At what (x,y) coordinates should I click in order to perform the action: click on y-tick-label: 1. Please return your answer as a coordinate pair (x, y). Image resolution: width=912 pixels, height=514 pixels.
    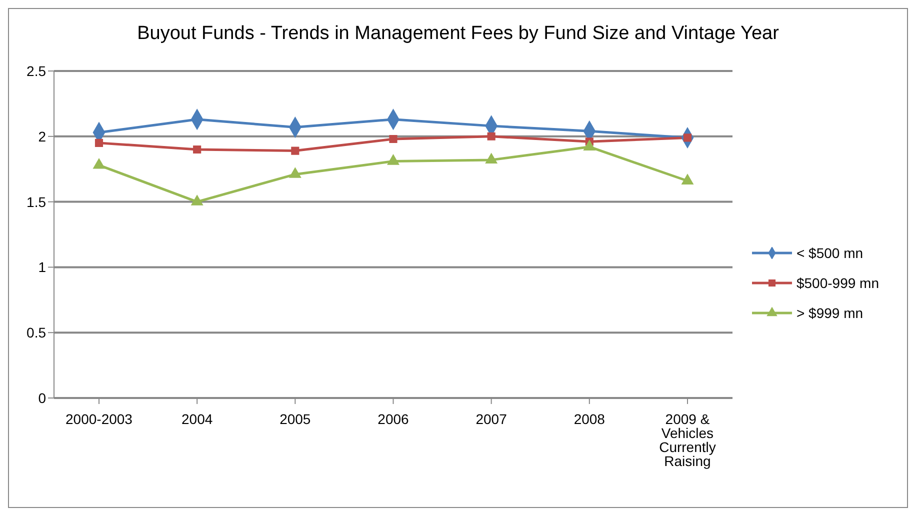
    Looking at the image, I should click on (42, 267).